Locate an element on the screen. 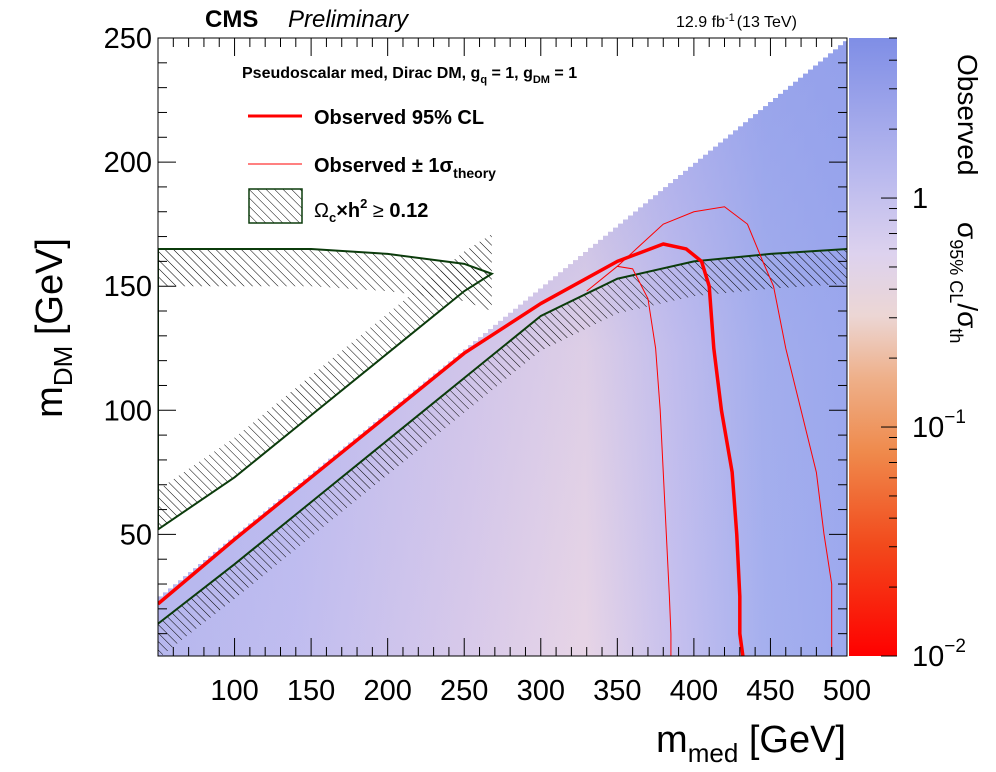 The width and height of the screenshot is (996, 772). lumi-label: 12.9 fb-1 (13 TeV) is located at coordinates (736, 21).